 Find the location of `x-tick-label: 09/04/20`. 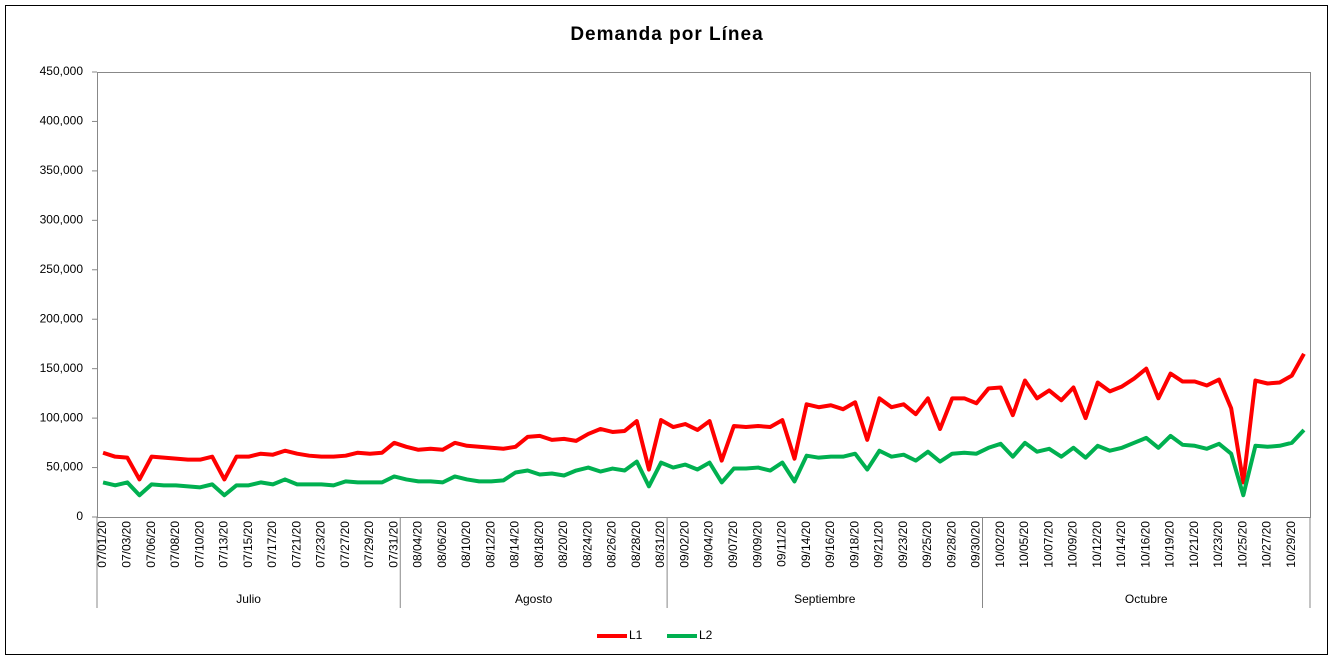

x-tick-label: 09/04/20 is located at coordinates (709, 544).